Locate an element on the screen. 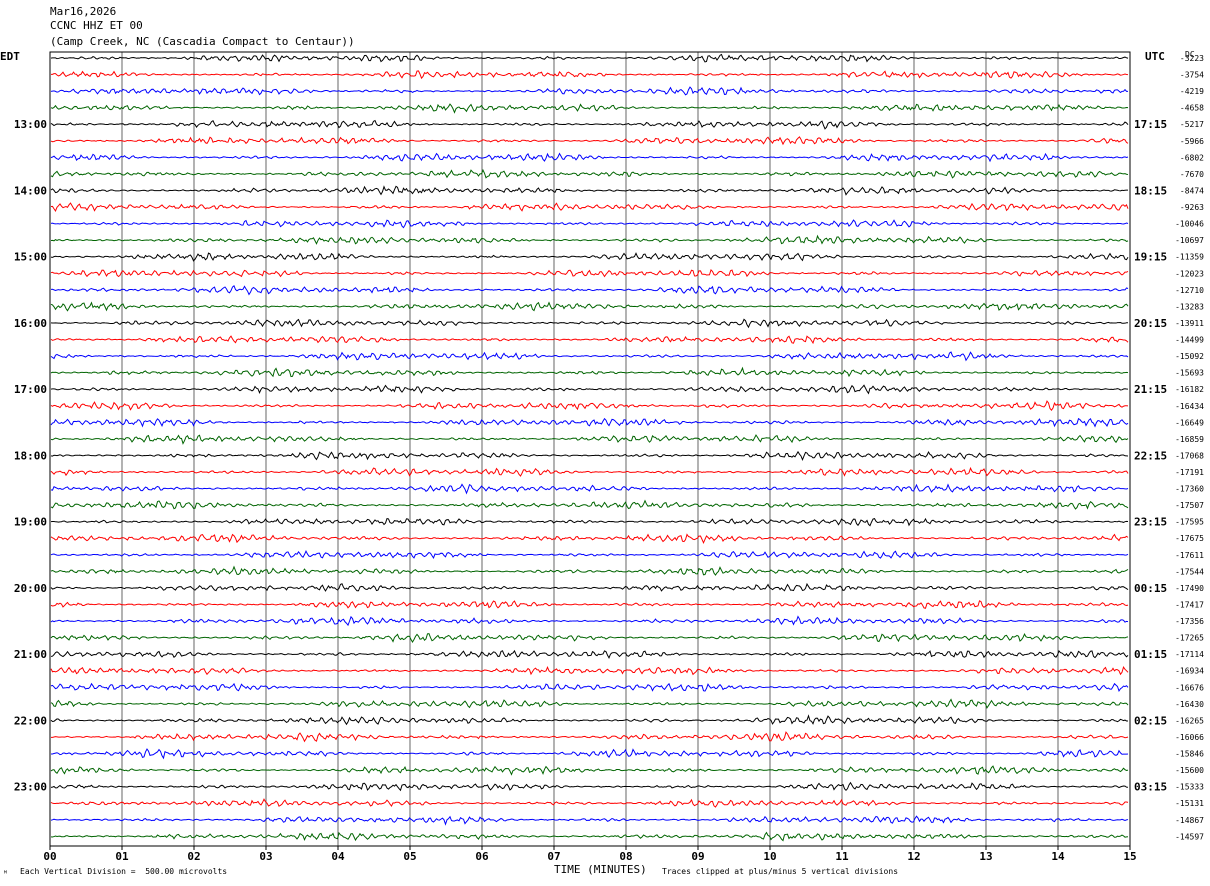 The height and width of the screenshot is (886, 1210). right-hour-label: 01:15 is located at coordinates (1150, 654).